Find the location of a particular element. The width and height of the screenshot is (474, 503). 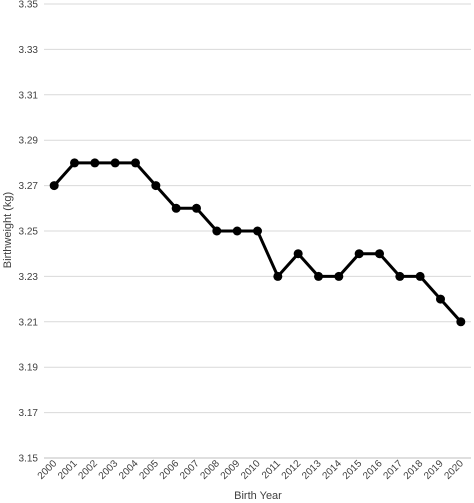

x-tick-label: 2000 is located at coordinates (48, 470).